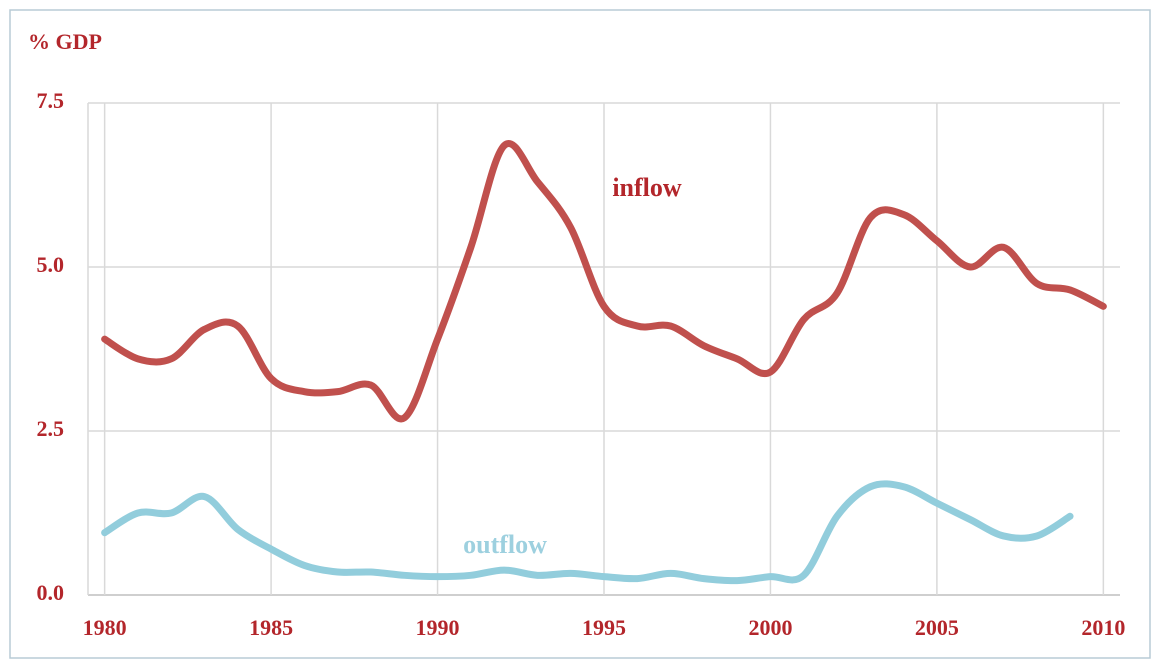 The height and width of the screenshot is (659, 1151). Describe the element at coordinates (937, 627) in the screenshot. I see `x-tick-label: 2005` at that location.